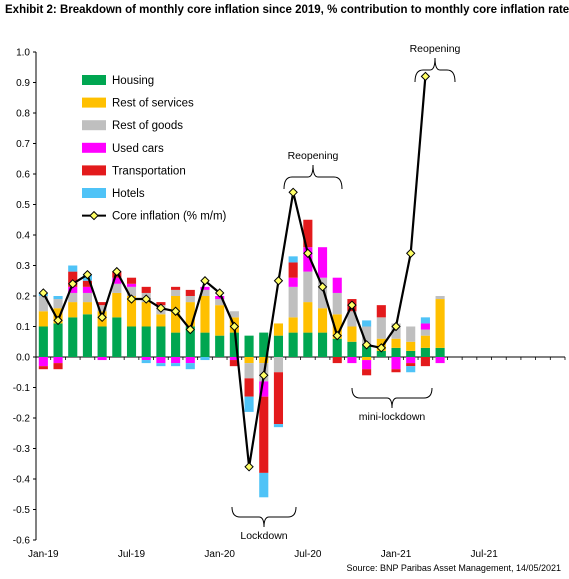 Image resolution: width=569 pixels, height=579 pixels. What do you see at coordinates (153, 104) in the screenshot?
I see `legend-label: Rest of services` at bounding box center [153, 104].